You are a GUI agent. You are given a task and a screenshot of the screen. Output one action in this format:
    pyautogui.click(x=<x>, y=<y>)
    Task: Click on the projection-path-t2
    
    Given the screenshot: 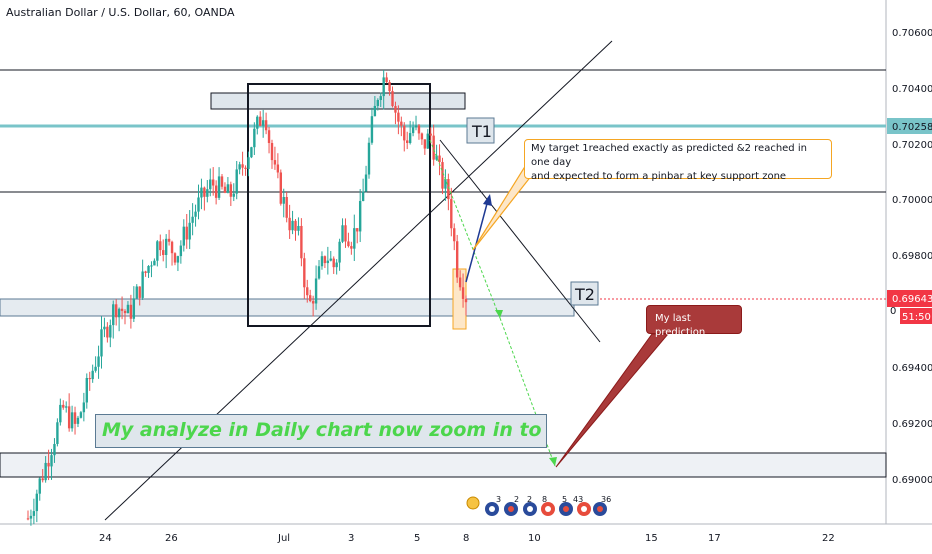 What is the action you would take?
    pyautogui.click(x=465, y=229)
    